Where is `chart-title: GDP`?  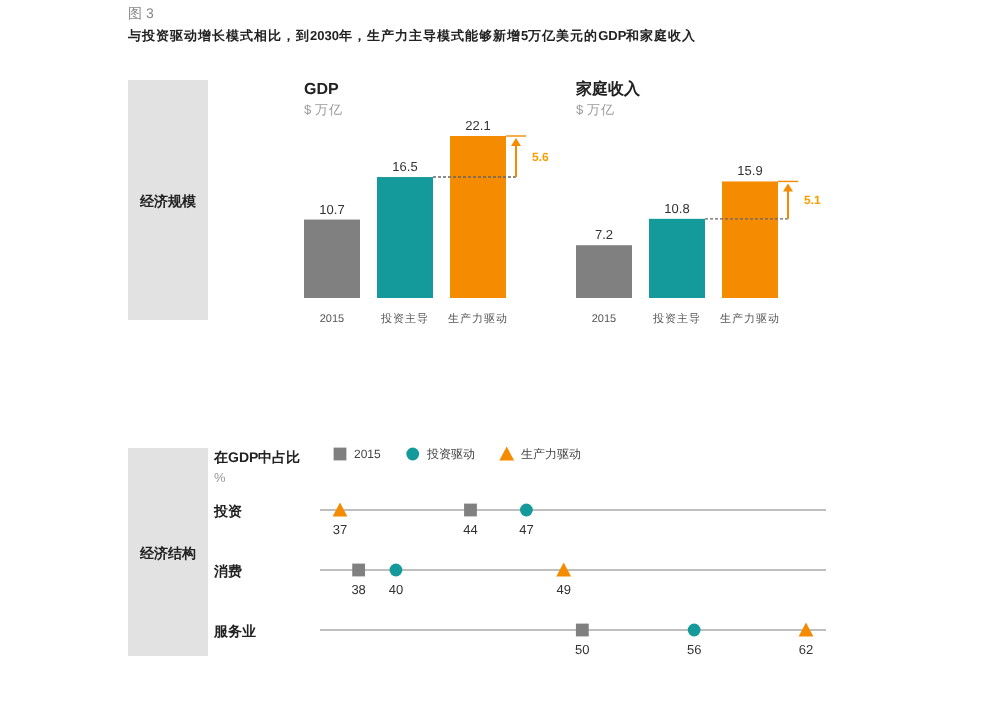 chart-title: GDP is located at coordinates (322, 89).